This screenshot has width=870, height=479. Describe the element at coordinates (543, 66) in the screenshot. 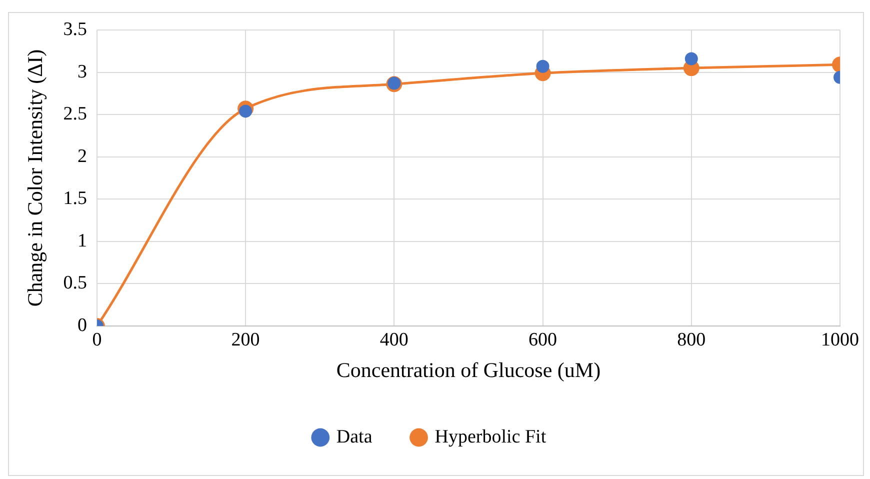

I see `point` at that location.